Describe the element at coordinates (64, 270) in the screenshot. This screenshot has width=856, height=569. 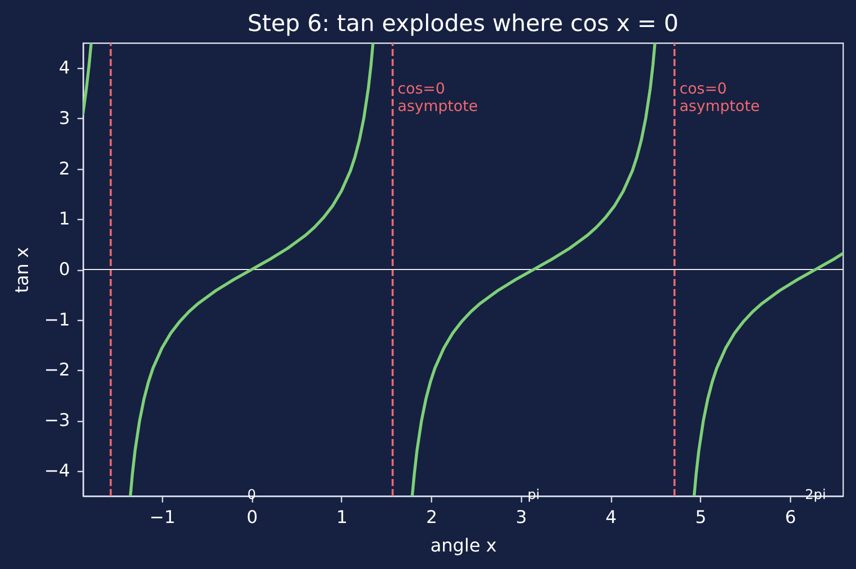
I see `y-tick-label: 0` at that location.